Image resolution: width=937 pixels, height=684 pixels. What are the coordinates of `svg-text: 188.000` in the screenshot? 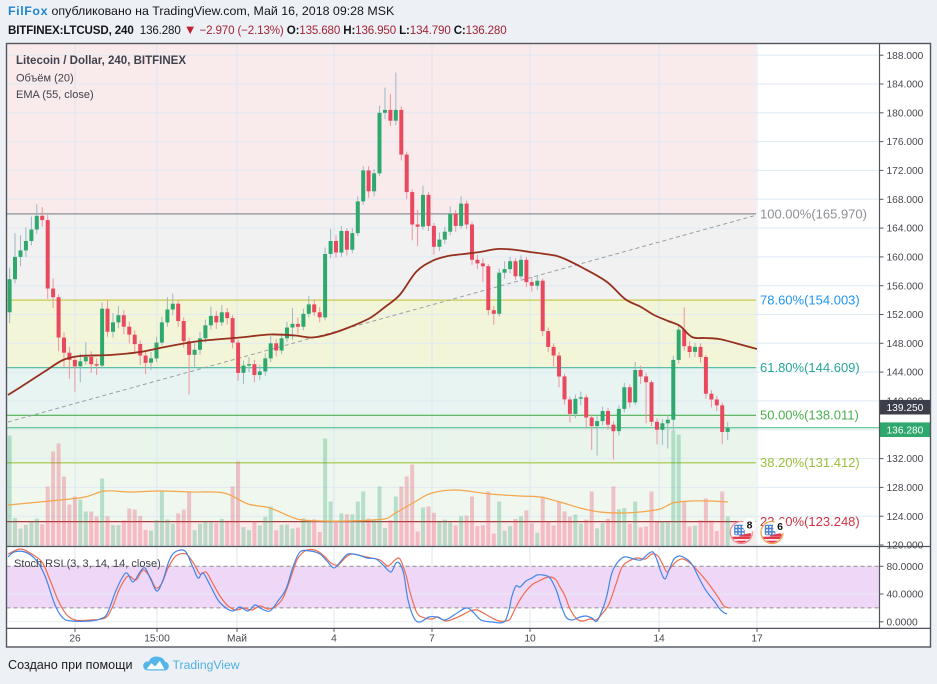 It's located at (905, 56).